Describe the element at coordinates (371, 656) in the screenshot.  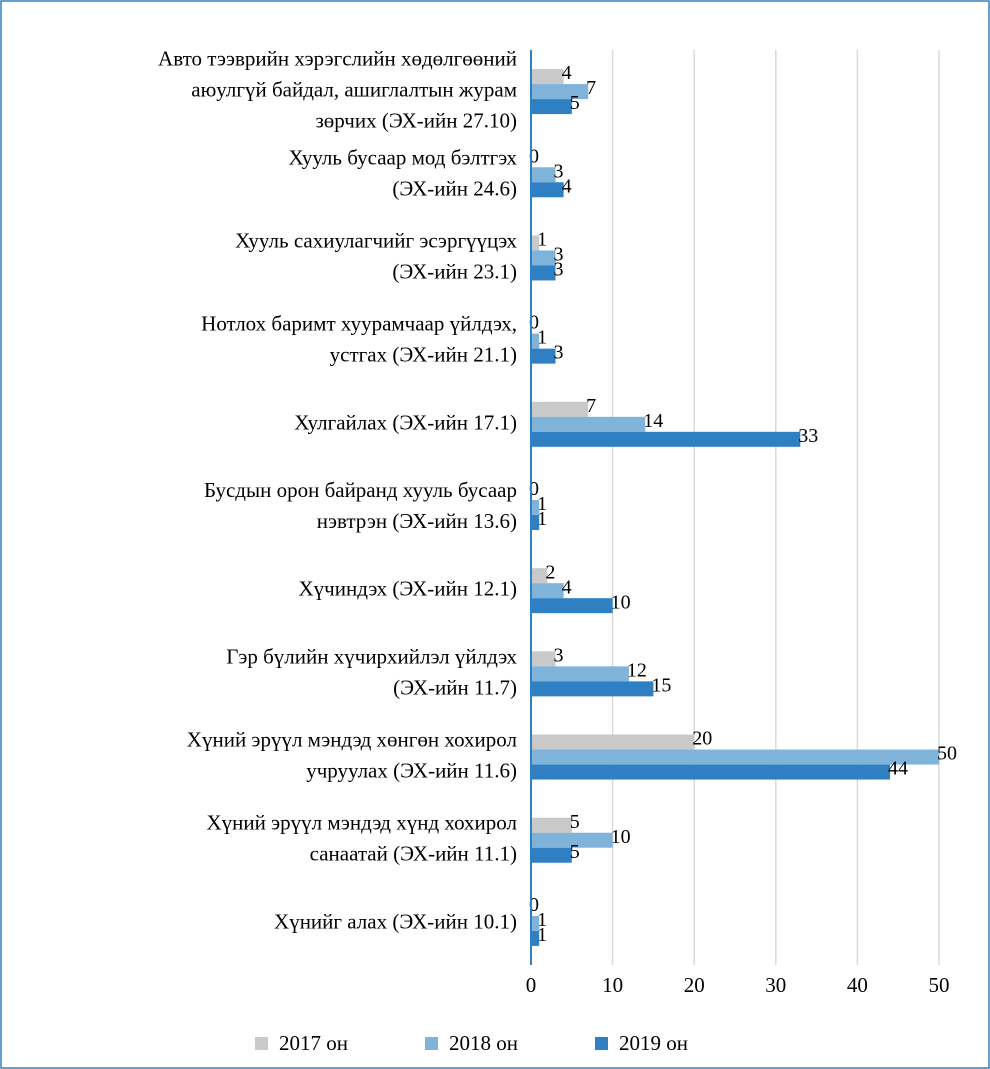
I see `label-line: Гэр бүлийн хүчирхийлэл үйлдэх` at that location.